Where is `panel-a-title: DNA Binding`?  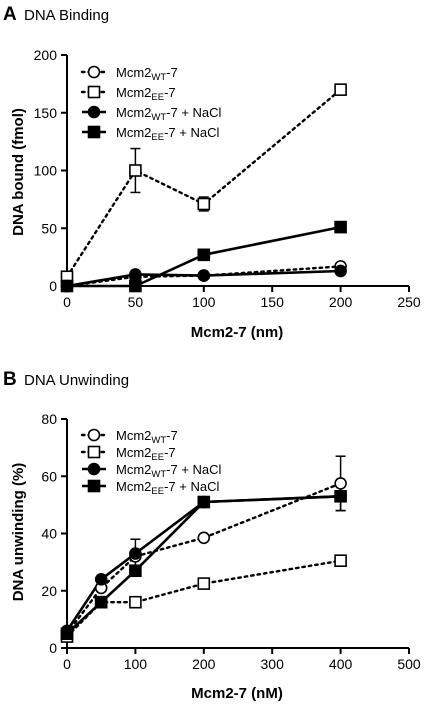
panel-a-title: DNA Binding is located at coordinates (66, 15).